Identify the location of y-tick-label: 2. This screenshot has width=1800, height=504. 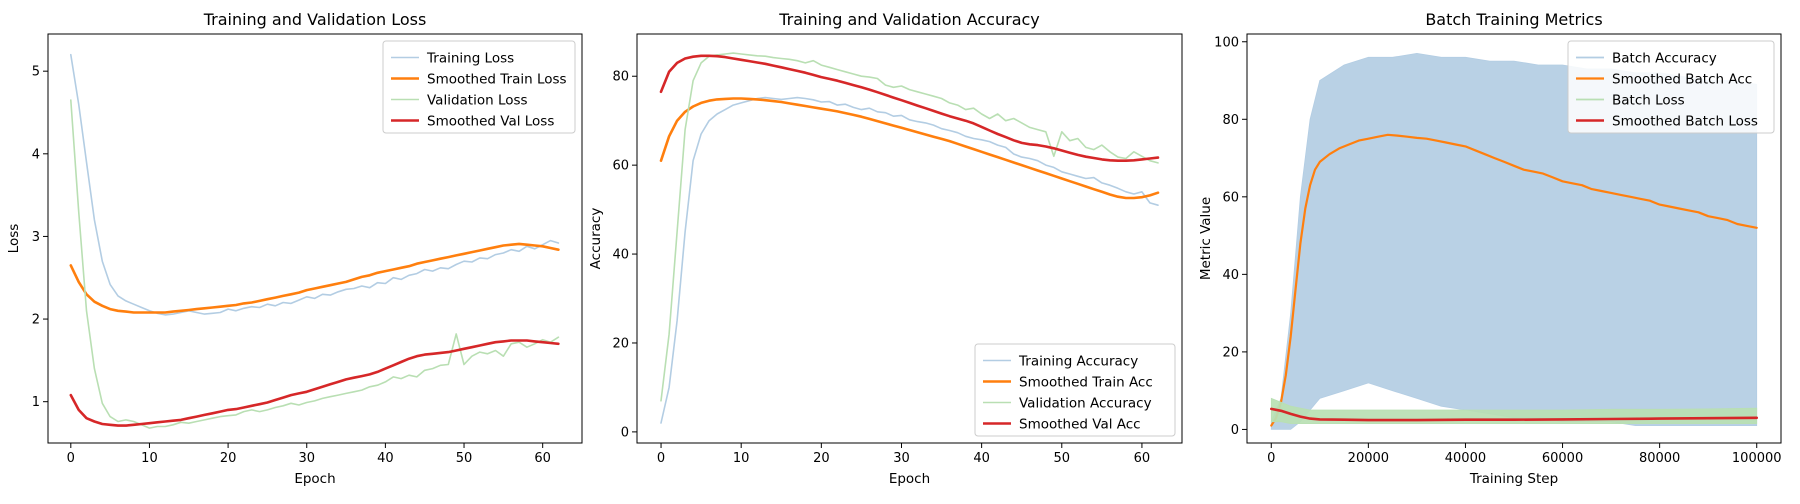
(36, 320).